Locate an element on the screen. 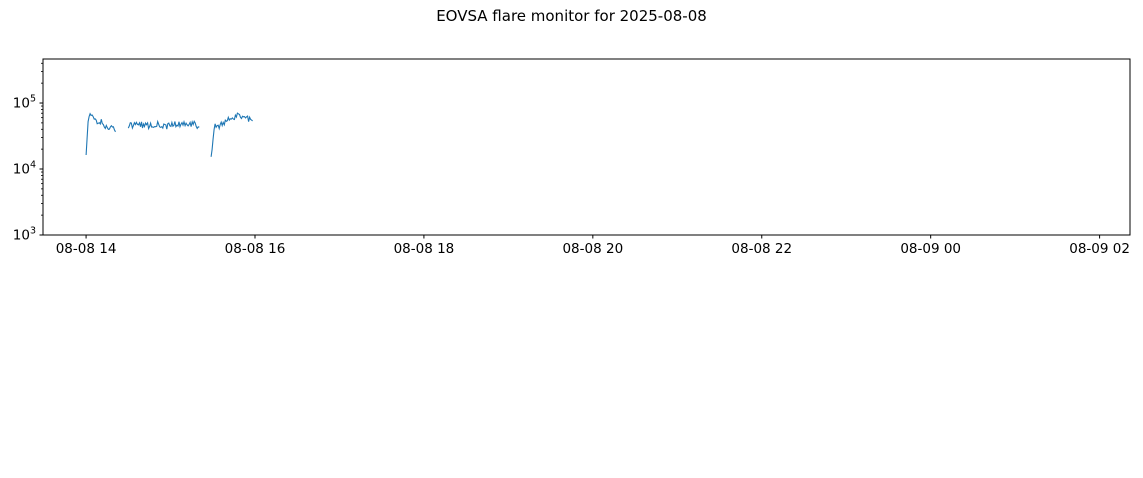  y-tick-label: 10⁵ is located at coordinates (24, 103).